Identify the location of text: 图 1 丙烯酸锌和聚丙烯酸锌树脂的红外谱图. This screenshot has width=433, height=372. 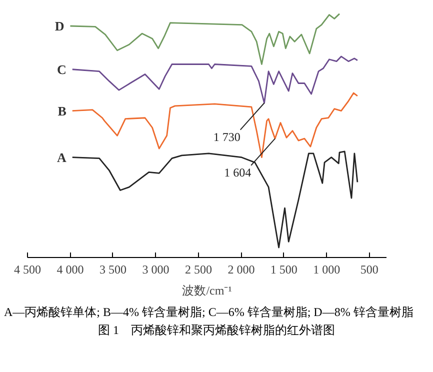
(216, 330).